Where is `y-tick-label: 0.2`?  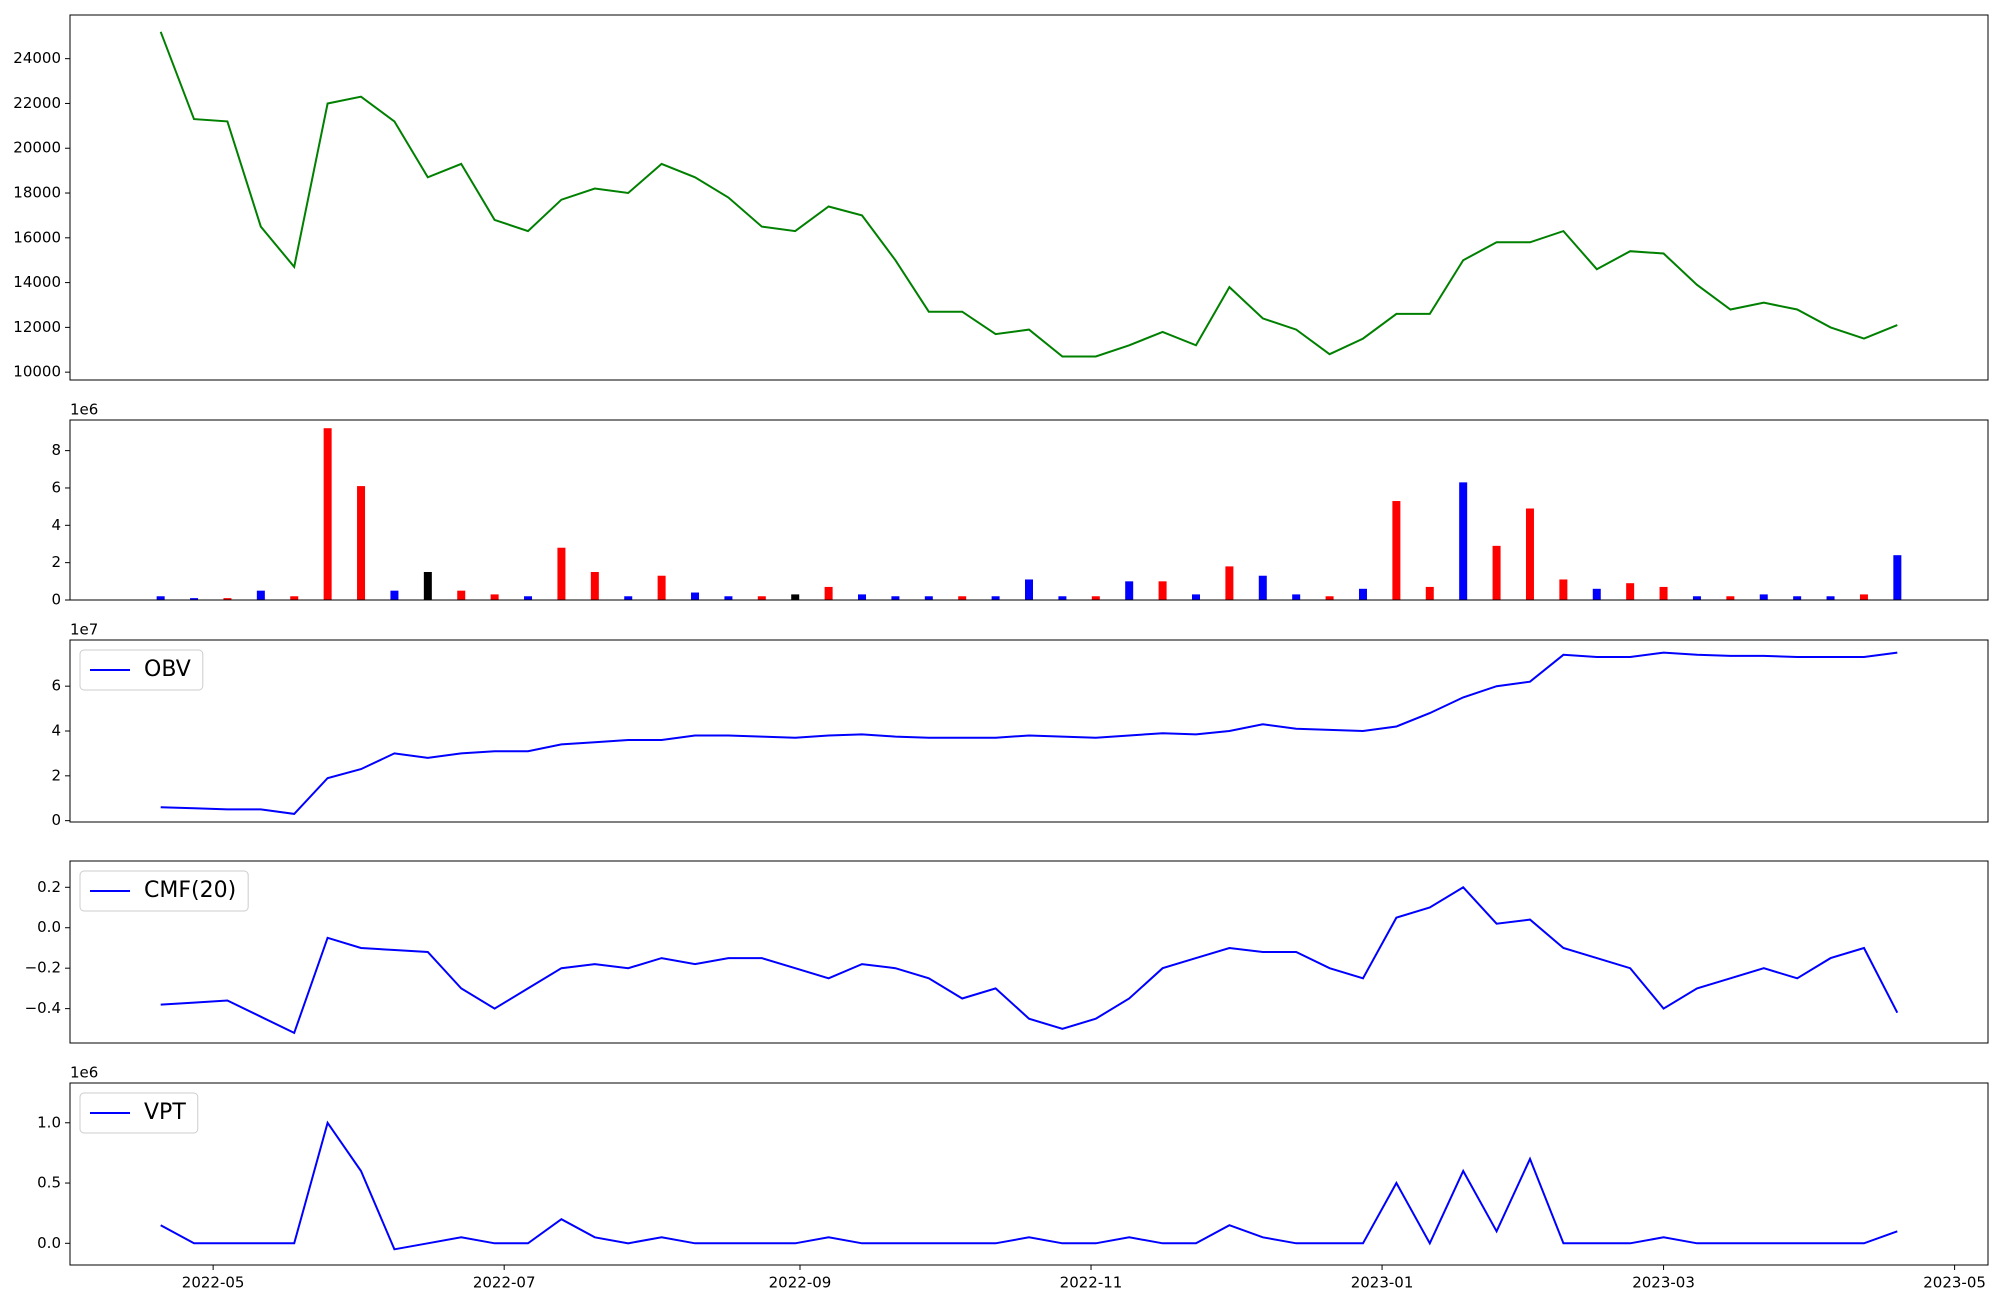 y-tick-label: 0.2 is located at coordinates (49, 887).